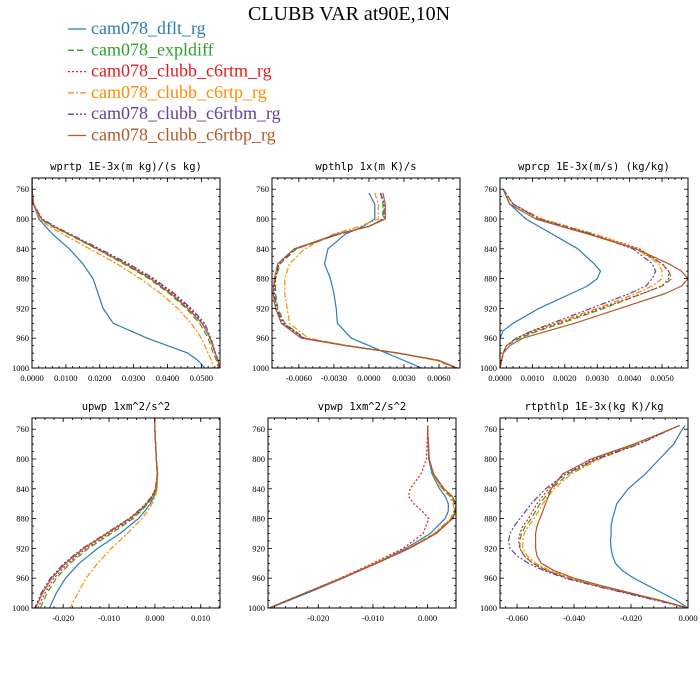  I want to click on x-tick-label: -0.0060, so click(299, 378).